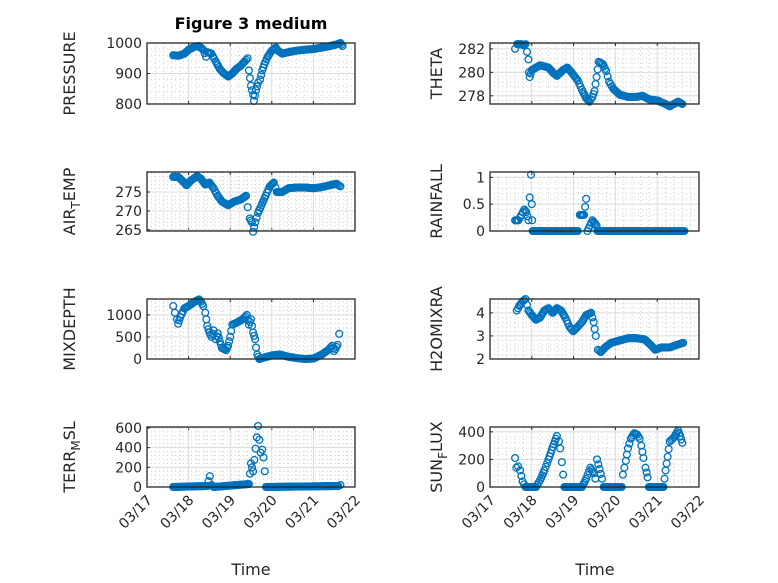 Image resolution: width=778 pixels, height=583 pixels. What do you see at coordinates (76, 205) in the screenshot?
I see `y-label-subscript: T` at bounding box center [76, 205].